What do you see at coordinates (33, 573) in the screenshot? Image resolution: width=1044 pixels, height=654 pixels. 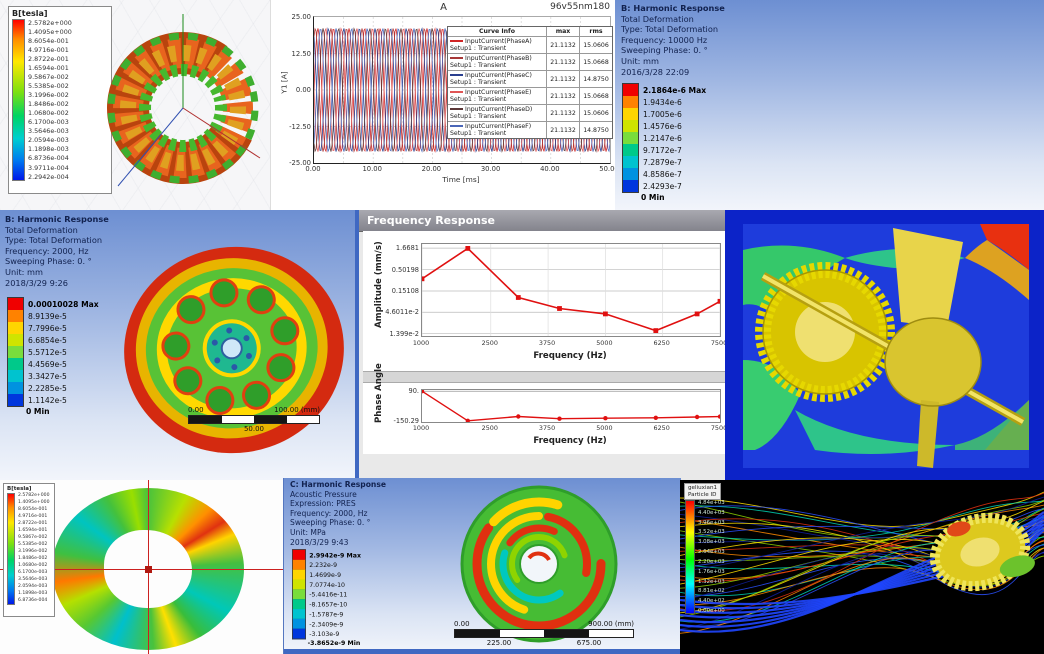 I see `colorbar-value: 6.1700e-003` at bounding box center [33, 573].